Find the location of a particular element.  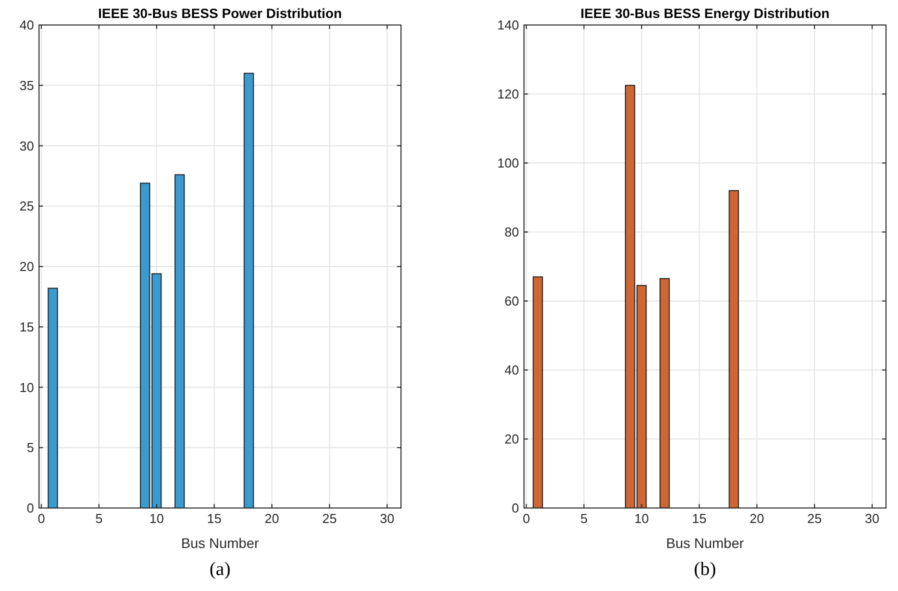

y-tick-label: 80 is located at coordinates (511, 232).